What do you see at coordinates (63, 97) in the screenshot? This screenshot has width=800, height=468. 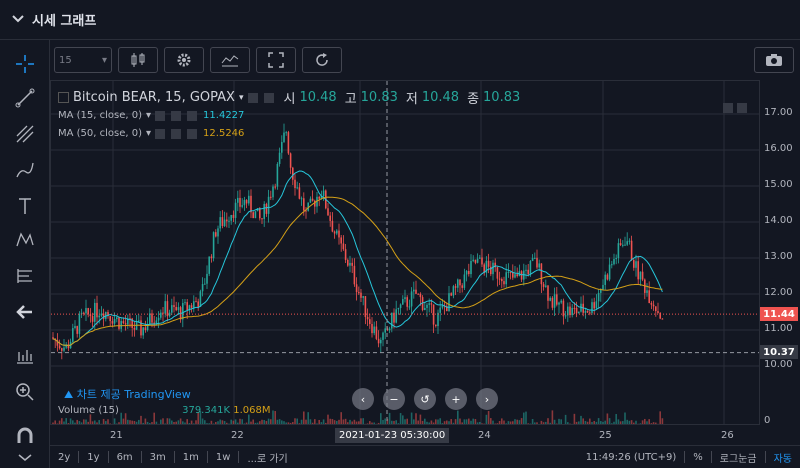 I see `collapse-box` at bounding box center [63, 97].